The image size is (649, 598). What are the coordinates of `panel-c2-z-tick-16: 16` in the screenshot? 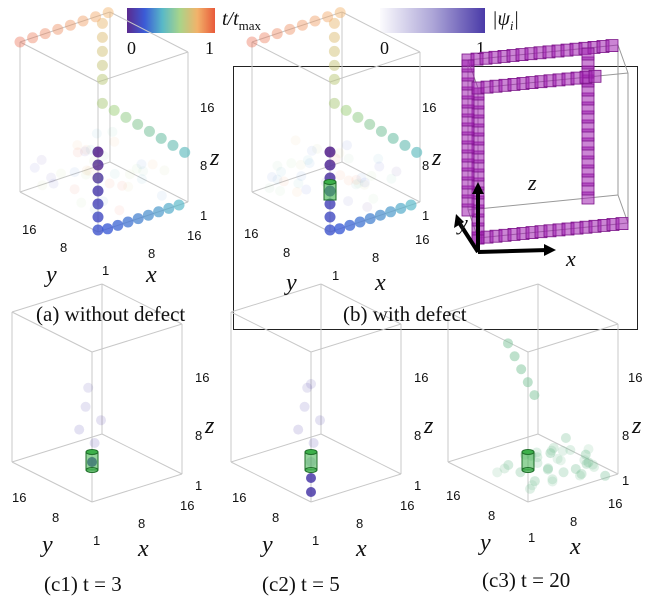 It's located at (421, 377).